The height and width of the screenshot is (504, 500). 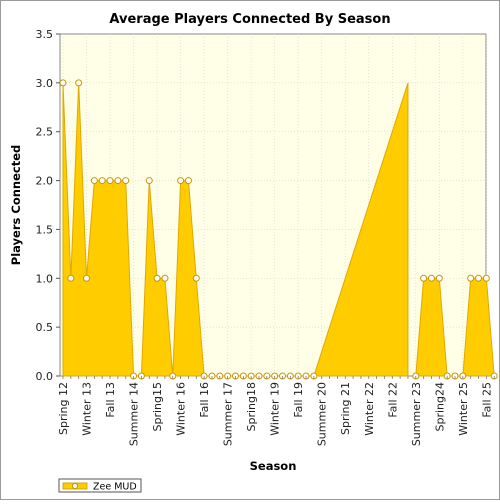 I want to click on legend-marker, so click(x=75, y=486).